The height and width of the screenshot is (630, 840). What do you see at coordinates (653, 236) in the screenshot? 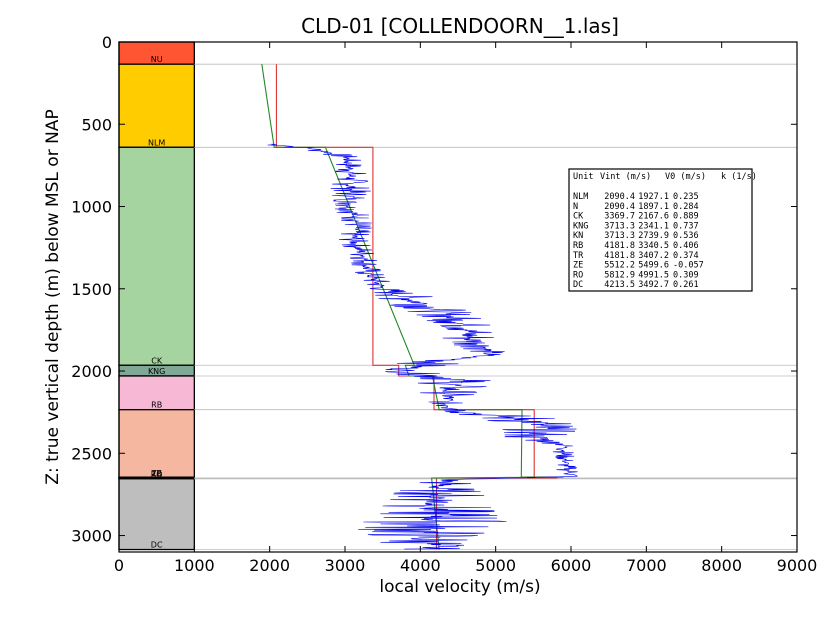
I see `table-cell-v0: 2739.9` at bounding box center [653, 236].